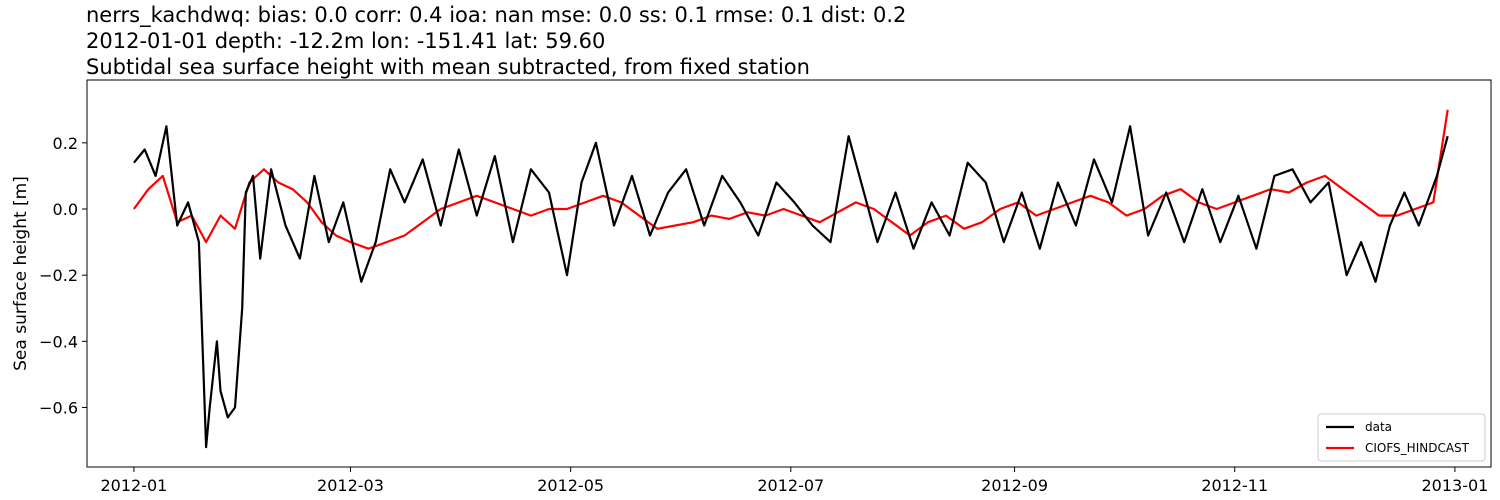 This screenshot has width=1500, height=500. I want to click on y-tick-label: −0.2, so click(58, 275).